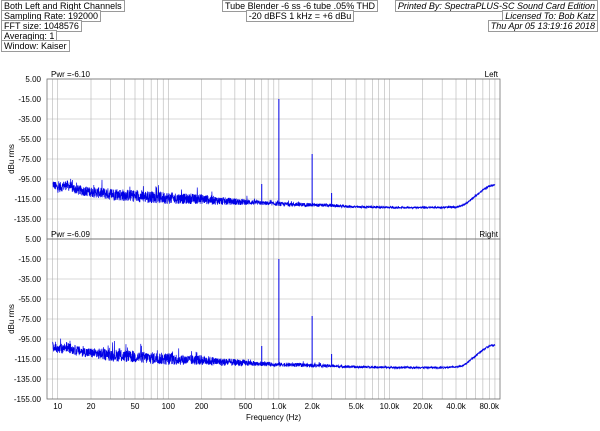 The height and width of the screenshot is (431, 600). Describe the element at coordinates (29, 36) in the screenshot. I see `averaging-label: Averaging: 1` at that location.